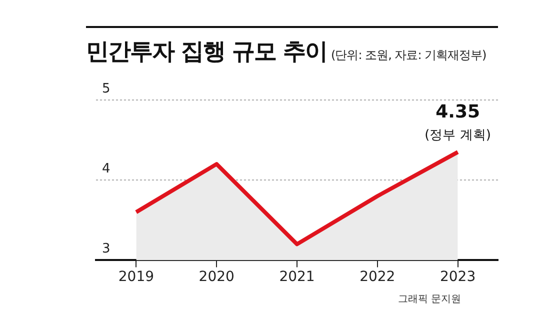  I want to click on y-tick-label: 3, so click(106, 249).